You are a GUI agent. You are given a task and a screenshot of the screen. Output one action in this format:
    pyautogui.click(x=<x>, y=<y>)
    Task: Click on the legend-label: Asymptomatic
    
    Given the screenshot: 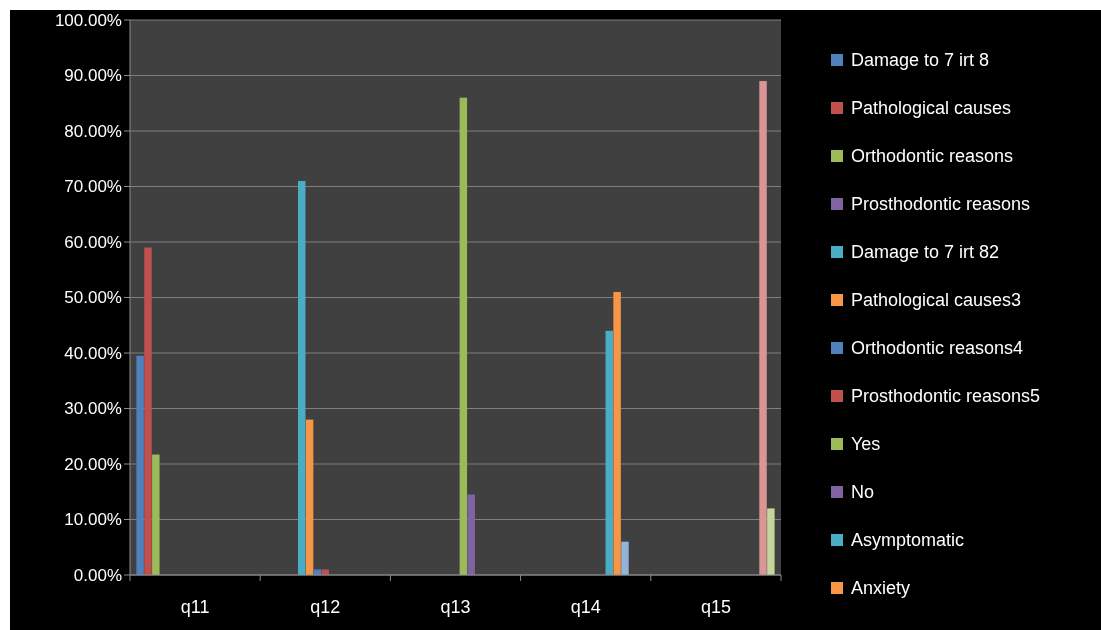 What is the action you would take?
    pyautogui.click(x=908, y=540)
    